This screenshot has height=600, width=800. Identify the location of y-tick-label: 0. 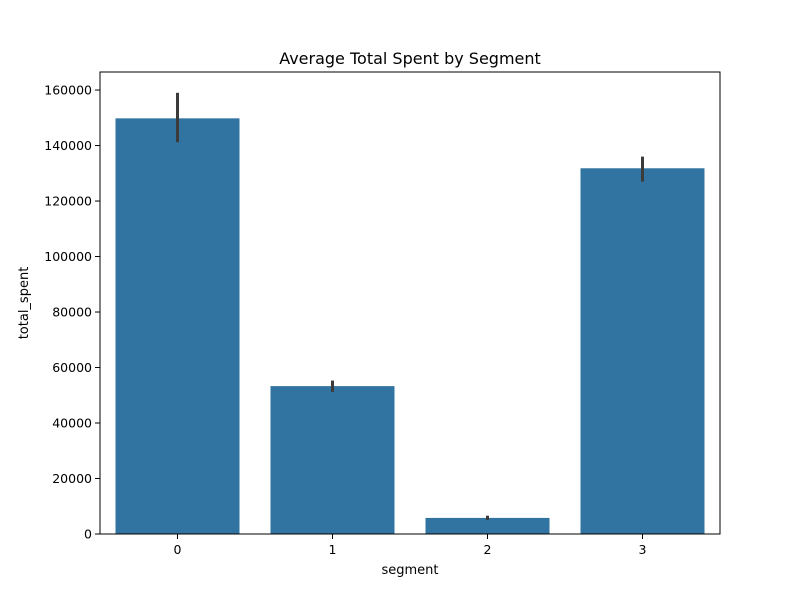
(88, 534).